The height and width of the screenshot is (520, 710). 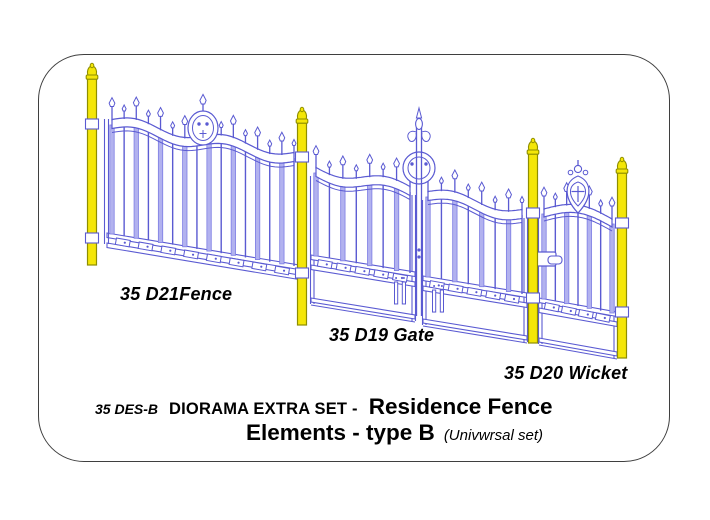 What do you see at coordinates (578, 187) in the screenshot?
I see `wicket-shield-ornament` at bounding box center [578, 187].